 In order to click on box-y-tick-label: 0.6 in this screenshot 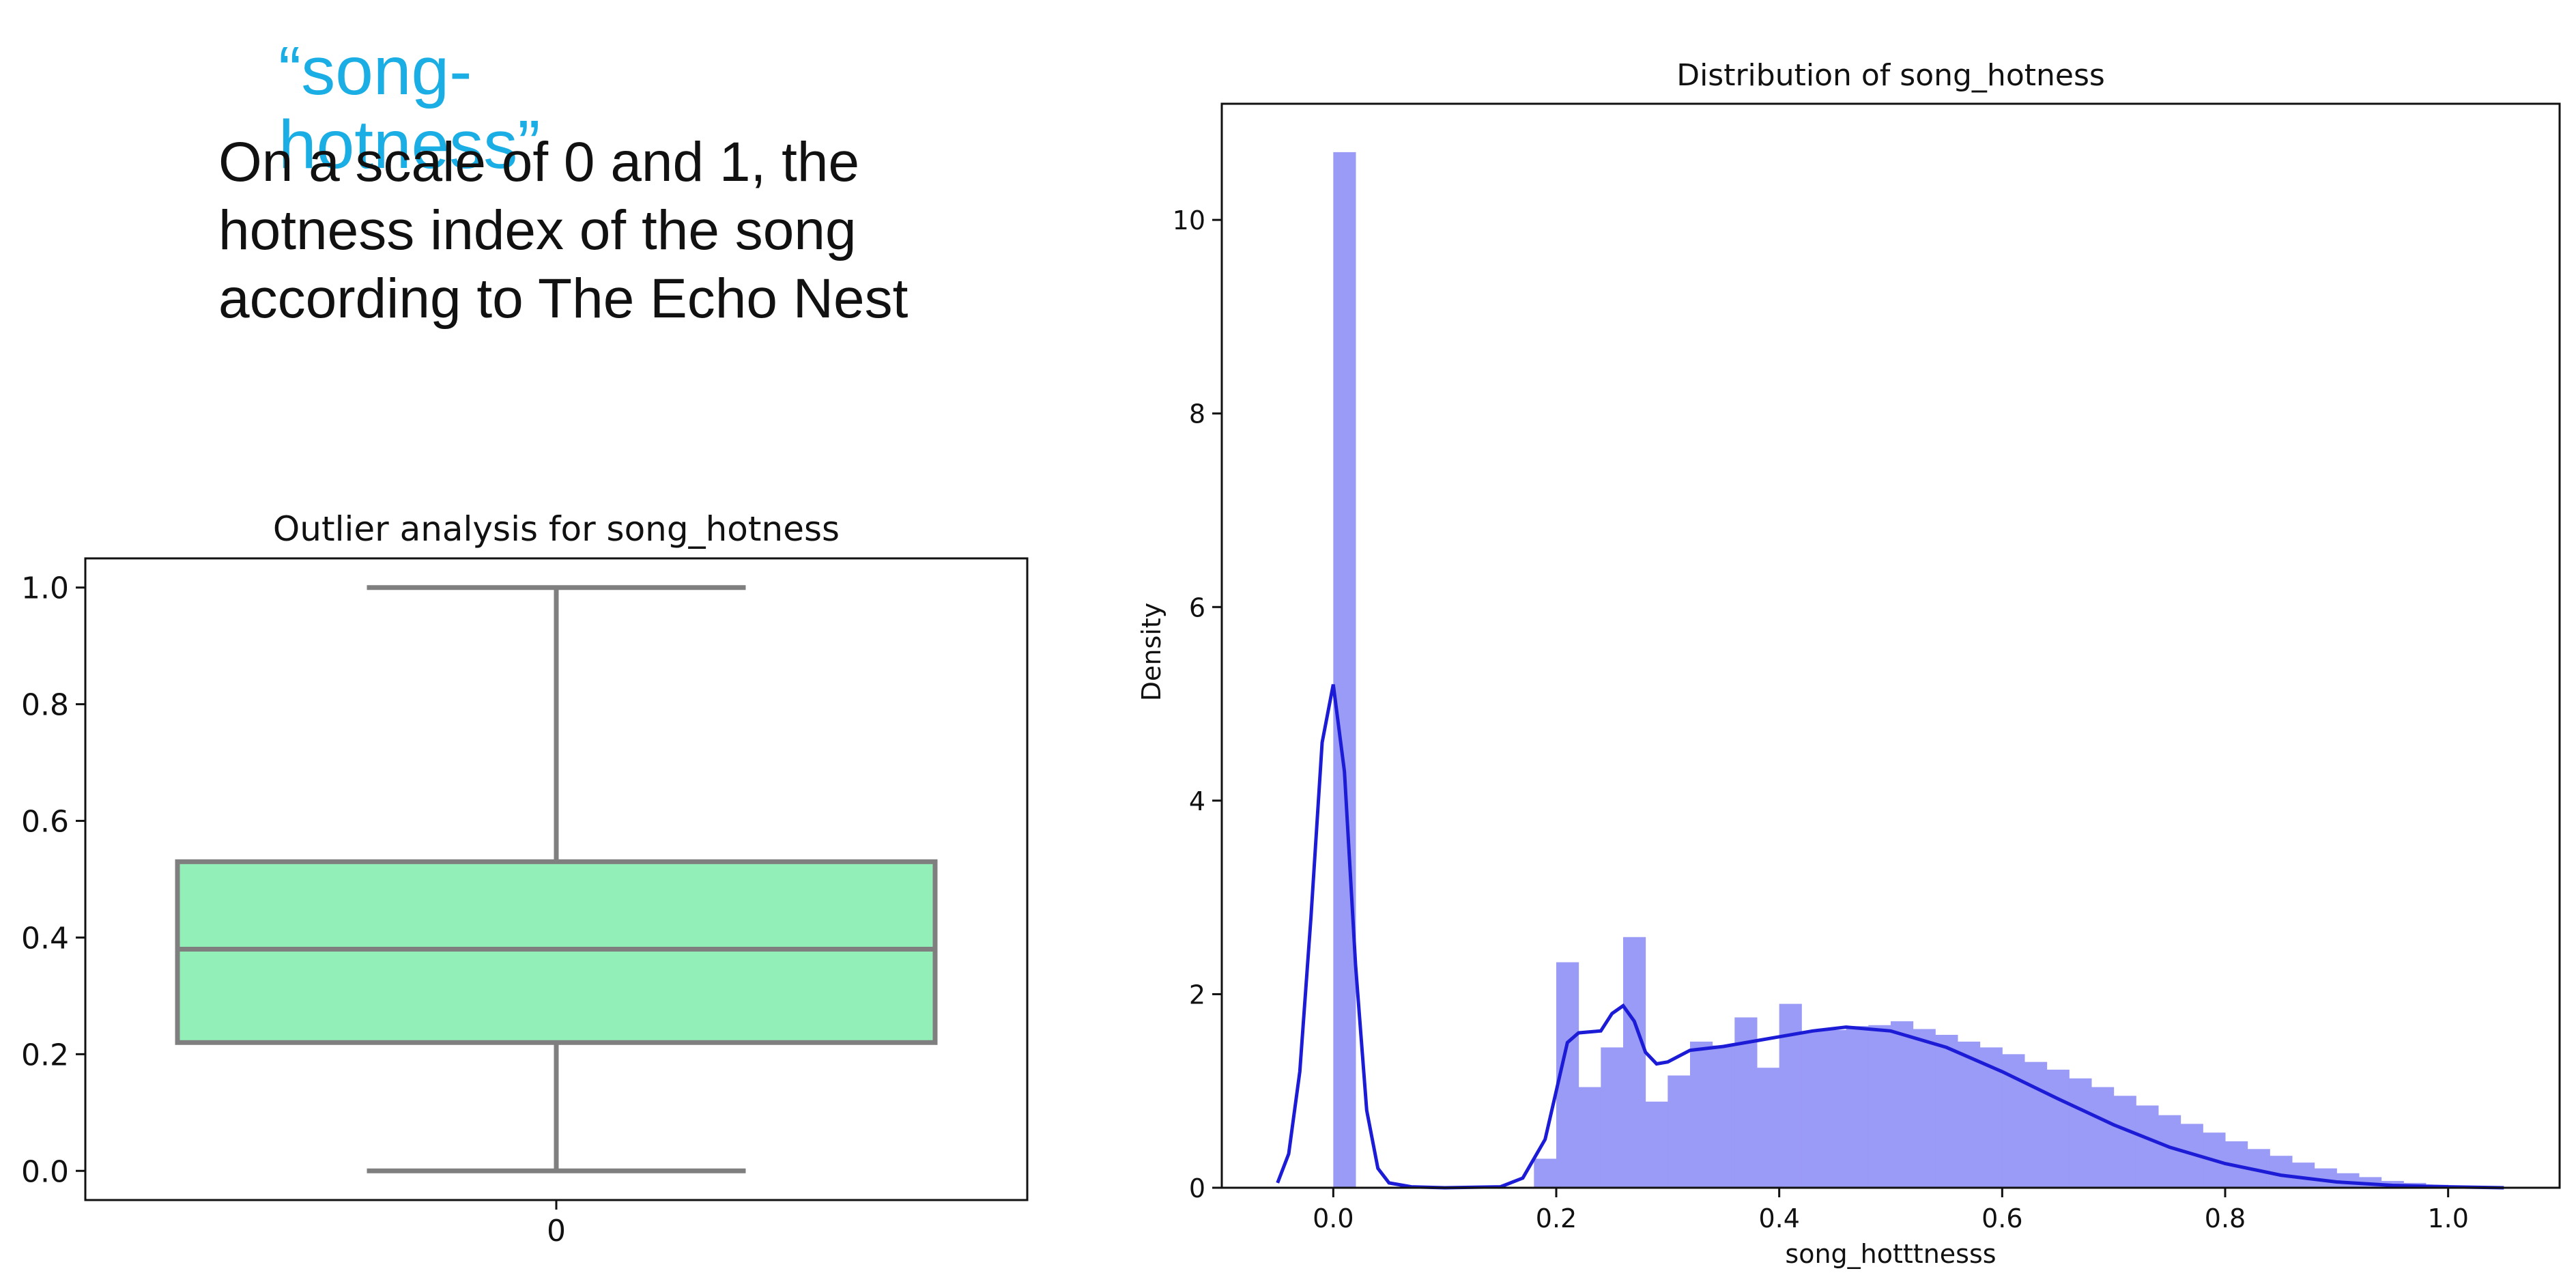, I will do `click(45, 822)`.